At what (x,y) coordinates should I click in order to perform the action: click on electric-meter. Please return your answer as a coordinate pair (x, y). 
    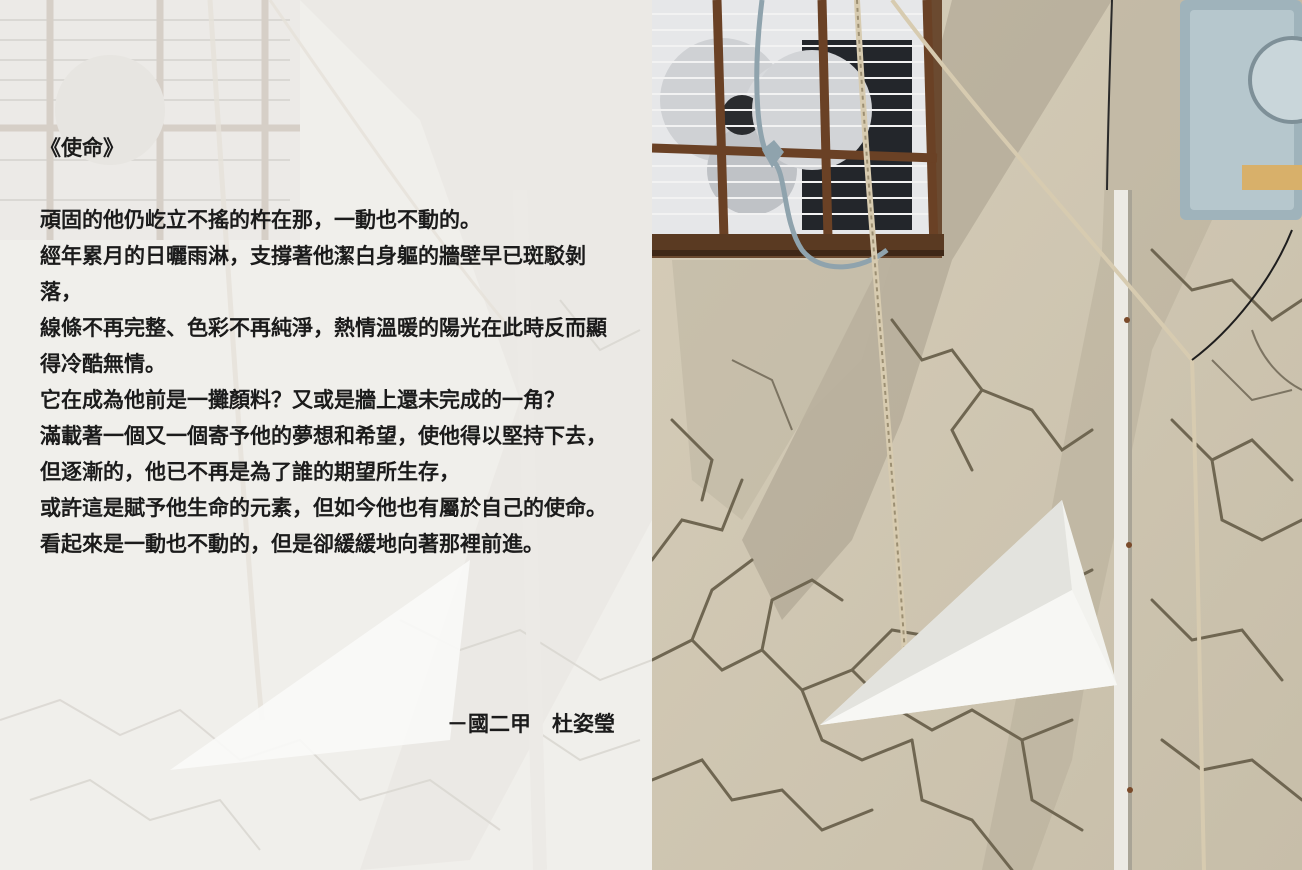
    Looking at the image, I should click on (1241, 110).